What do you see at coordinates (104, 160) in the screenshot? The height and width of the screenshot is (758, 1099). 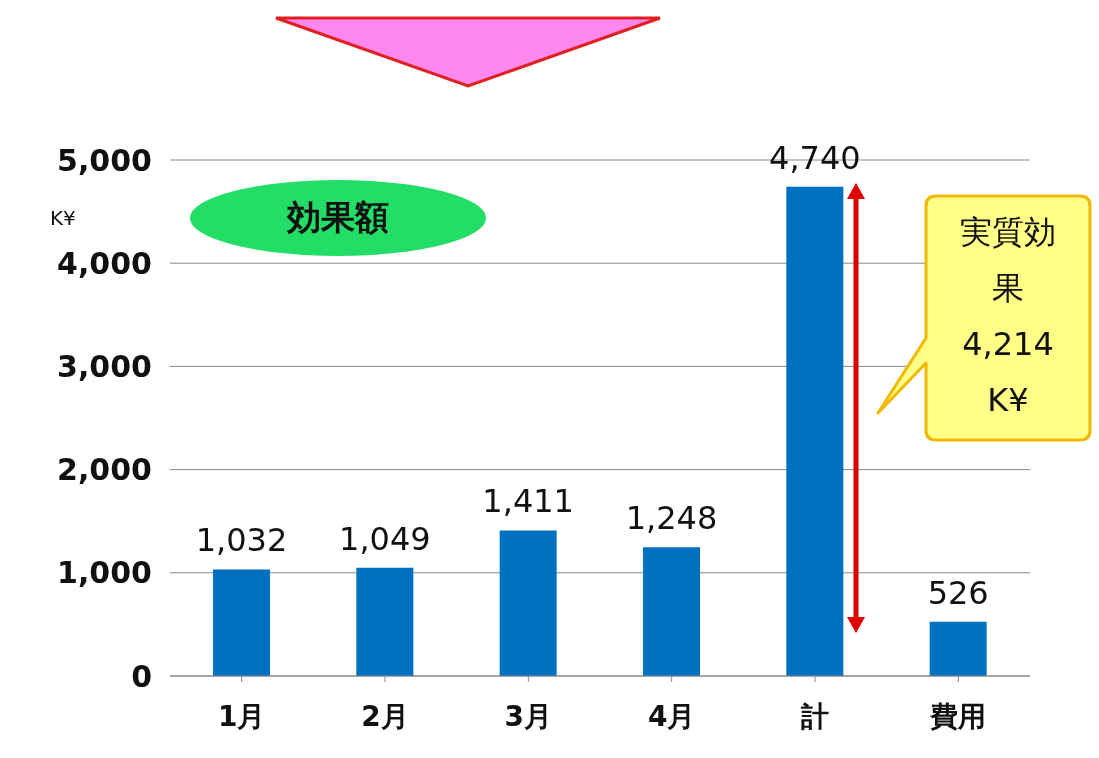 I see `y-tick-label: 5,000` at bounding box center [104, 160].